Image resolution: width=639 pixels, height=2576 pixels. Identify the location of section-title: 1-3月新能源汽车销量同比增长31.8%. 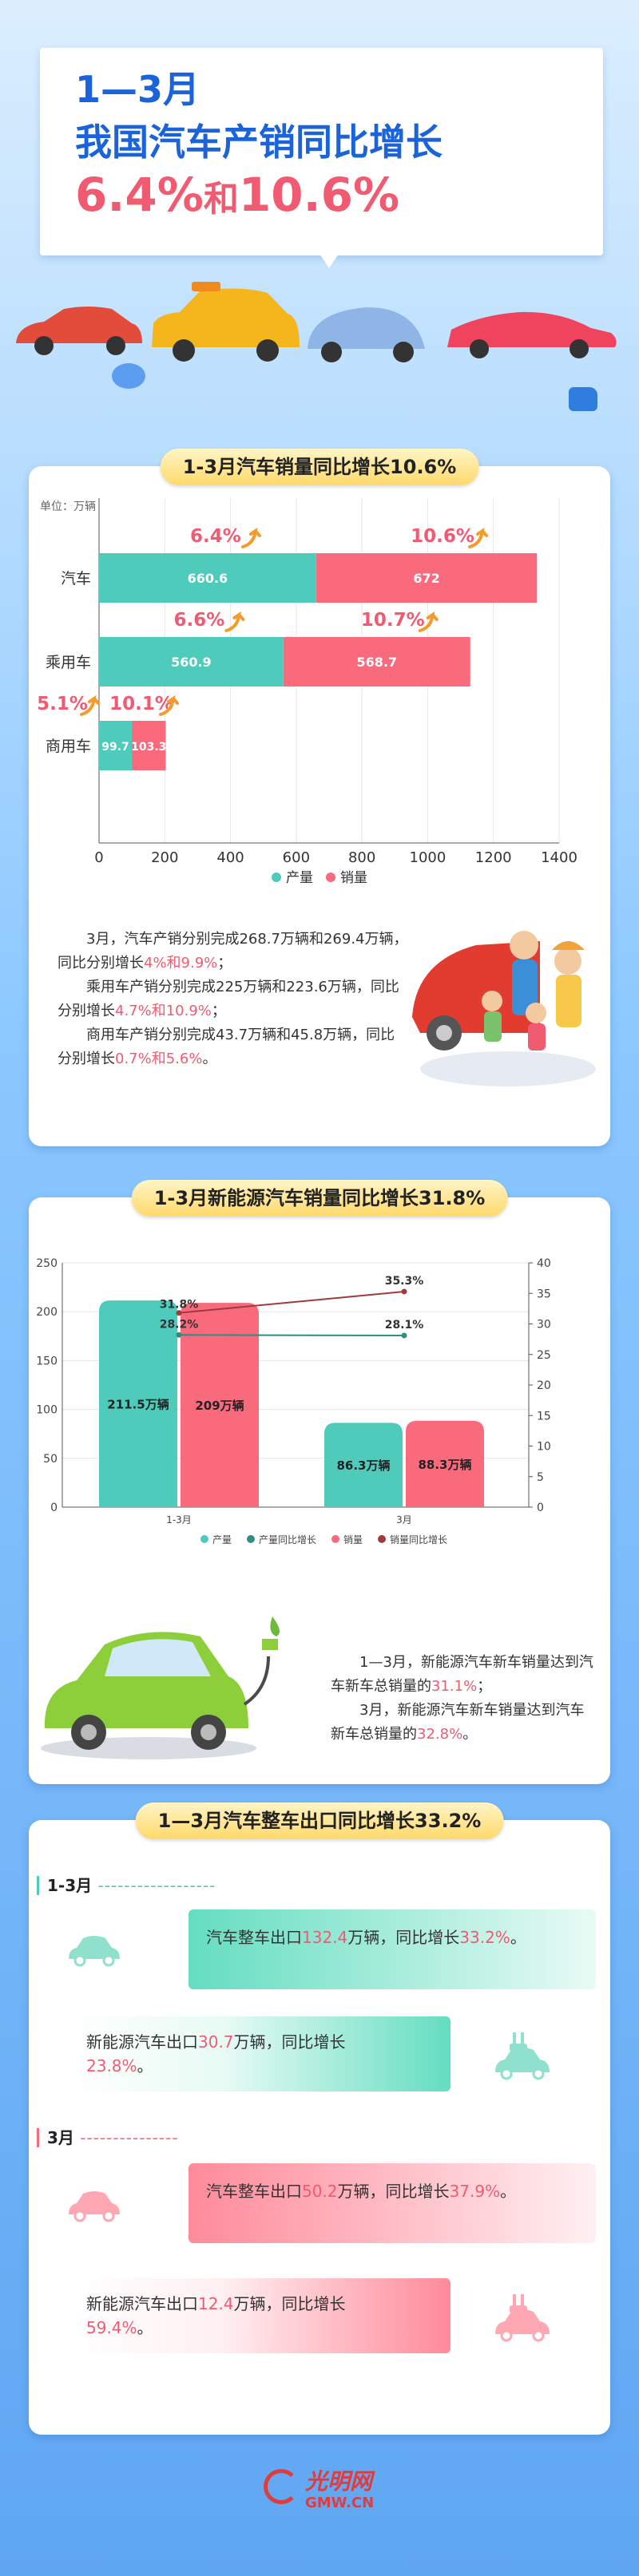
(319, 1199).